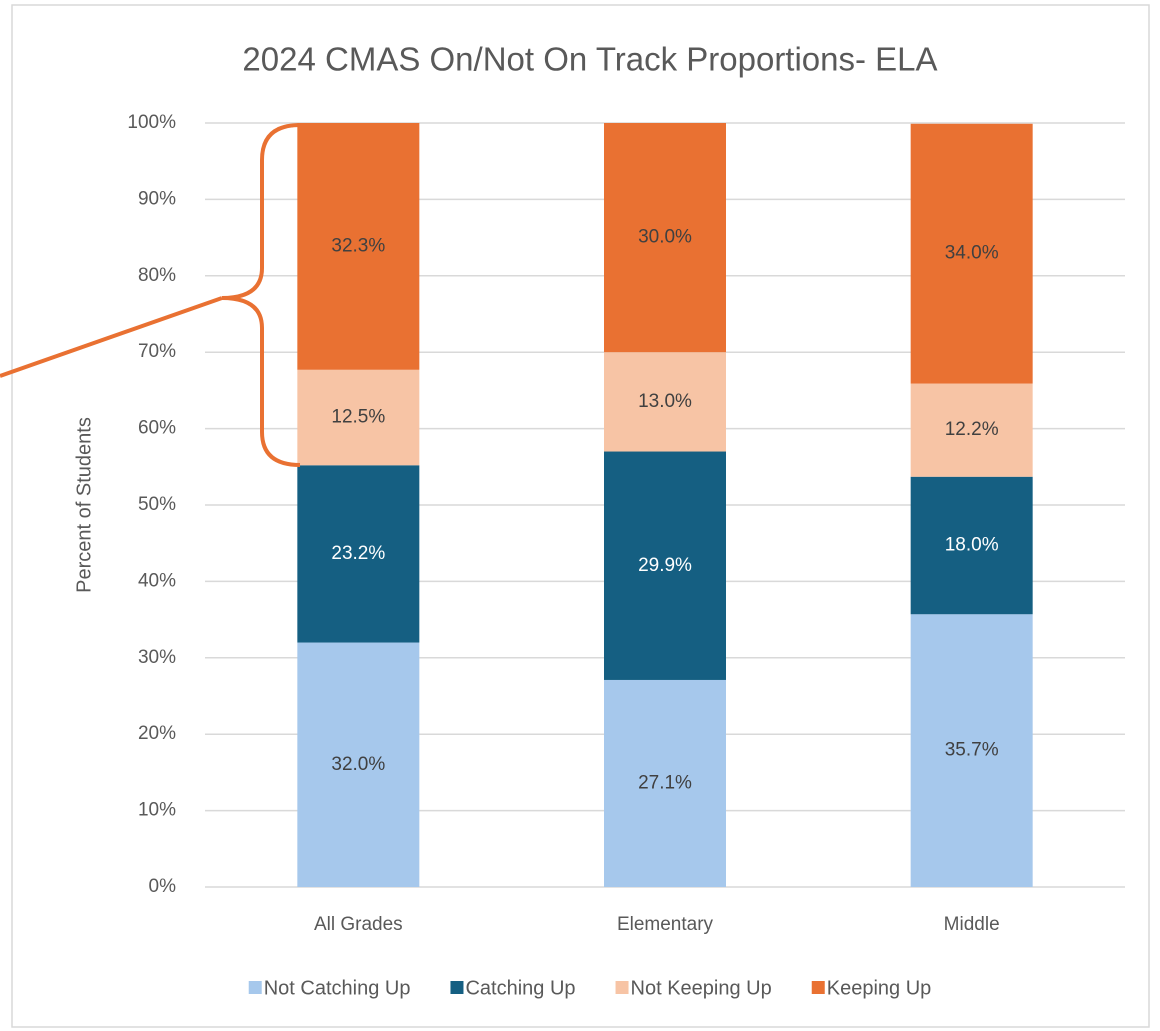 This screenshot has width=1160, height=1031. I want to click on y-tick-label: 40%, so click(157, 580).